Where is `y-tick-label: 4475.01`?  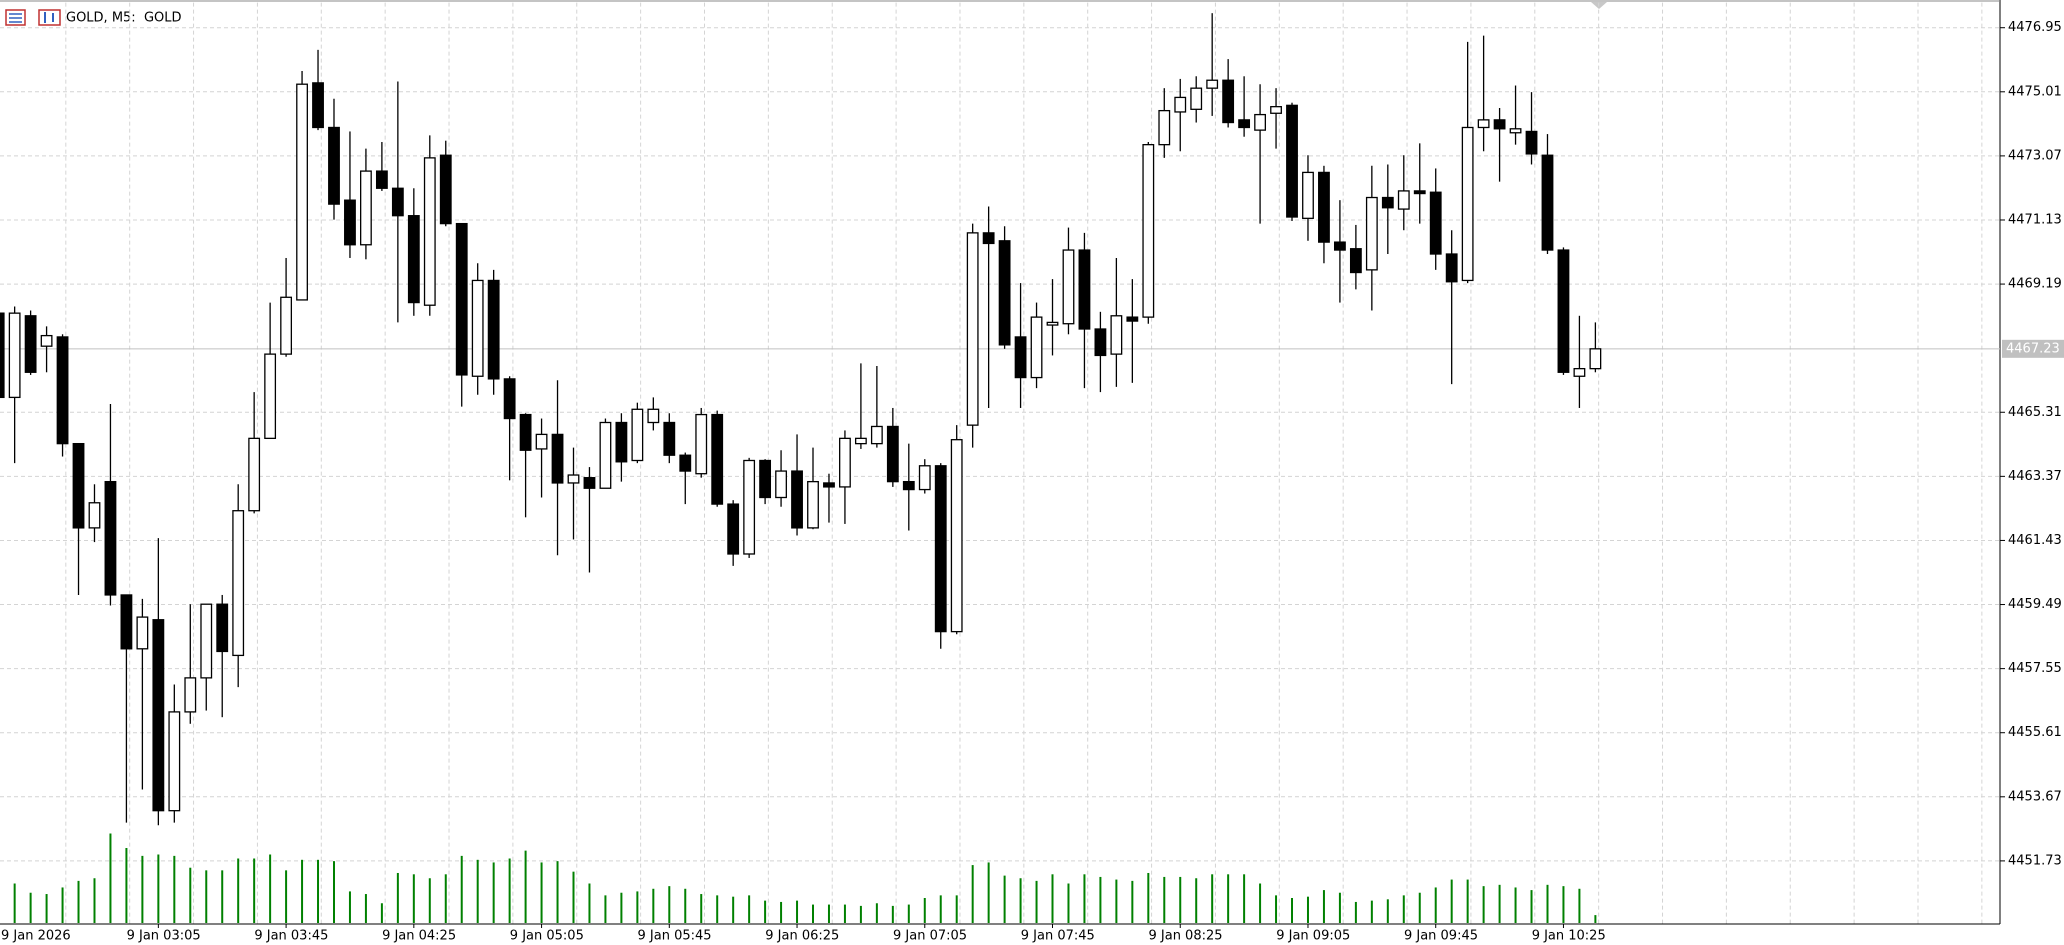
y-tick-label: 4475.01 is located at coordinates (2035, 91).